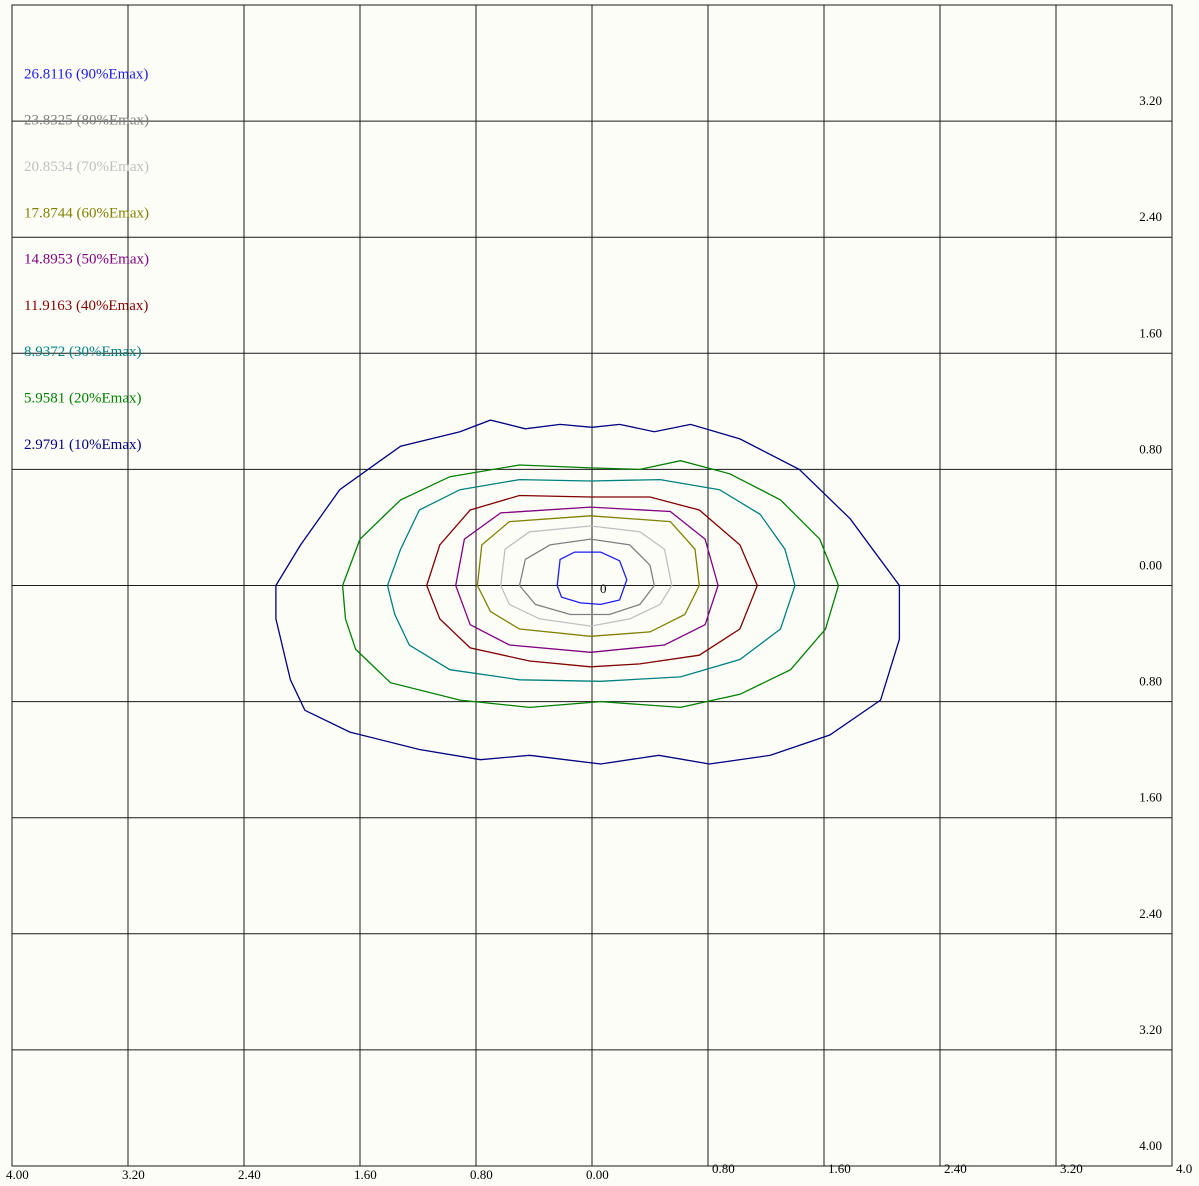  Describe the element at coordinates (1150, 564) in the screenshot. I see `y-tick-label: 0.00` at that location.